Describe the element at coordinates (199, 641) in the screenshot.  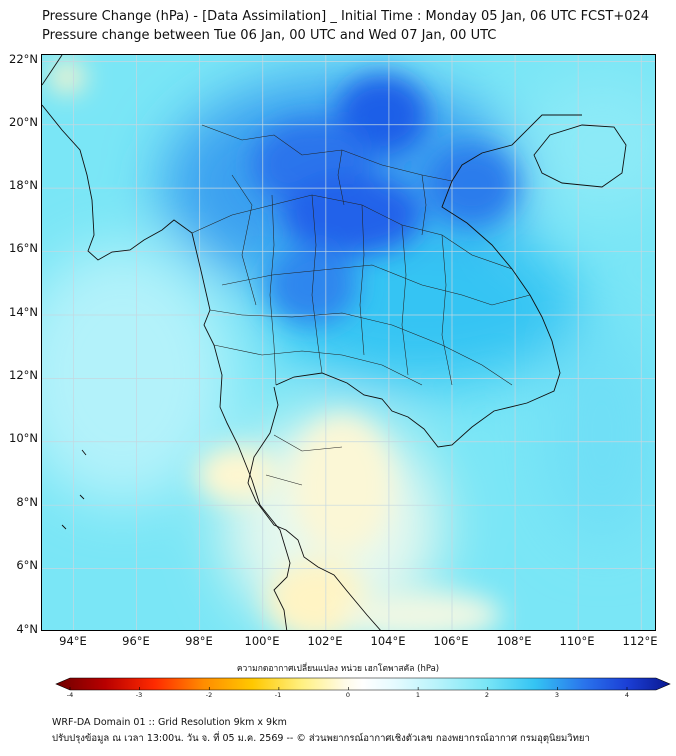
I see `lon-label-98: 98°E` at that location.